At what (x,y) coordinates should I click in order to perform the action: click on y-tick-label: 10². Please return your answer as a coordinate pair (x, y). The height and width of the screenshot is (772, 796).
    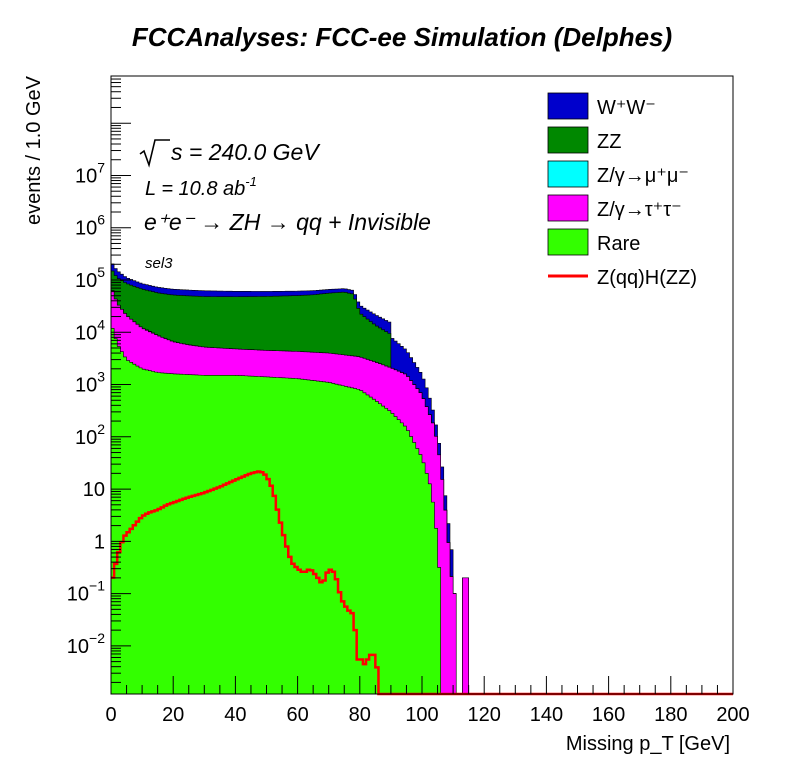
    Looking at the image, I should click on (90, 435).